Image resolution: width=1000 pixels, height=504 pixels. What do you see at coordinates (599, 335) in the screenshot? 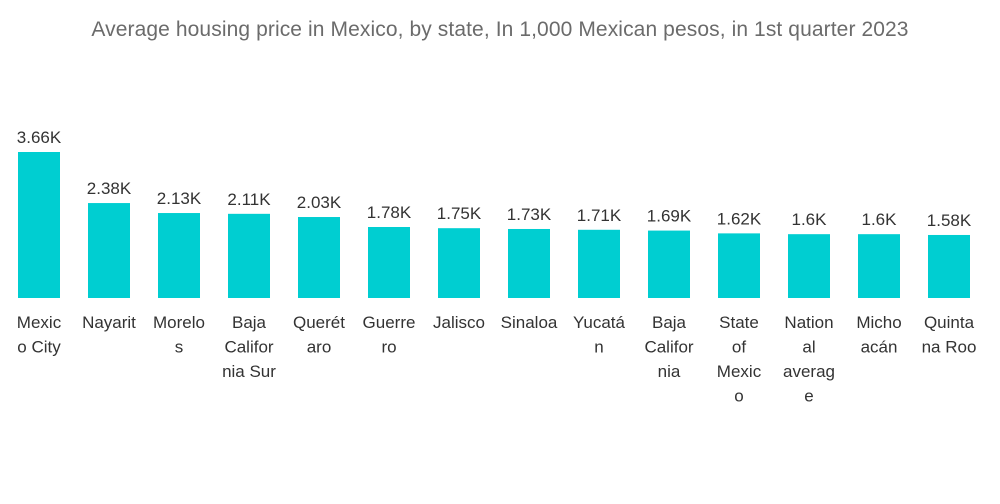
I see `category-label: Yucatá n` at bounding box center [599, 335].